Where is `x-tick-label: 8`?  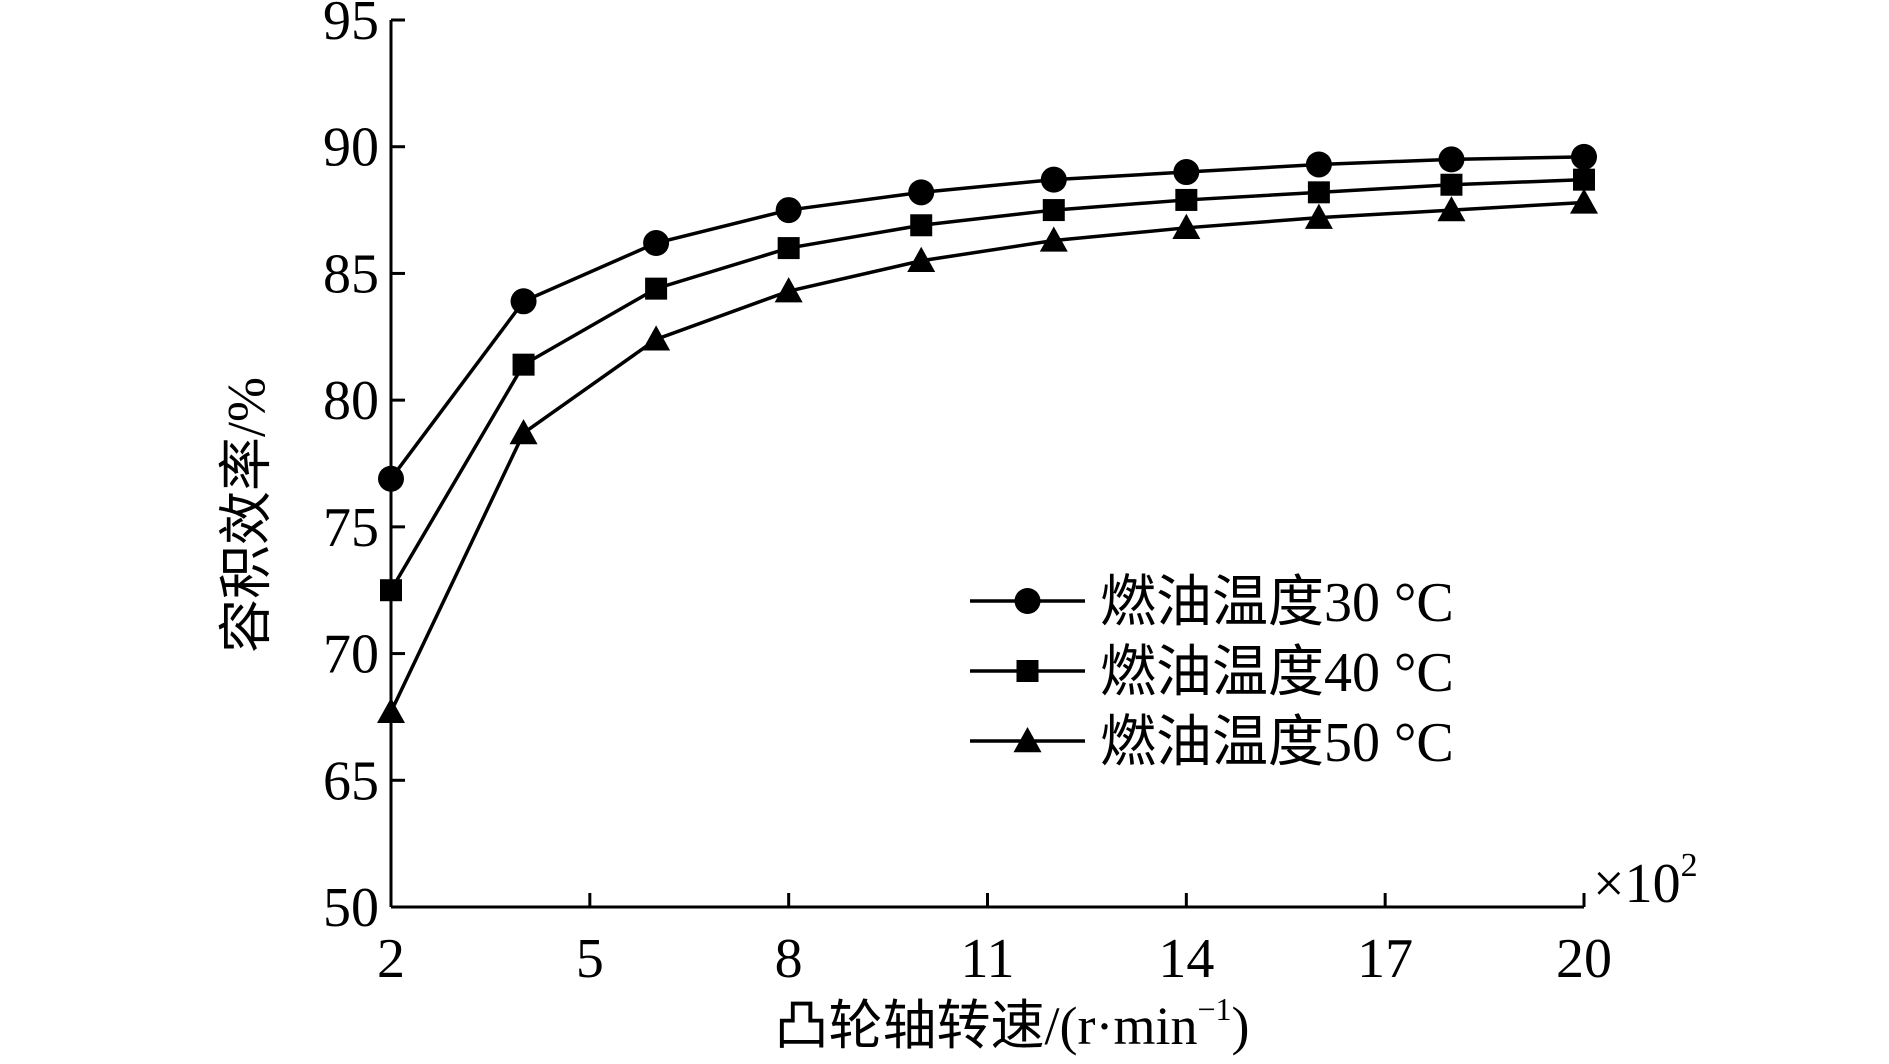 x-tick-label: 8 is located at coordinates (789, 959).